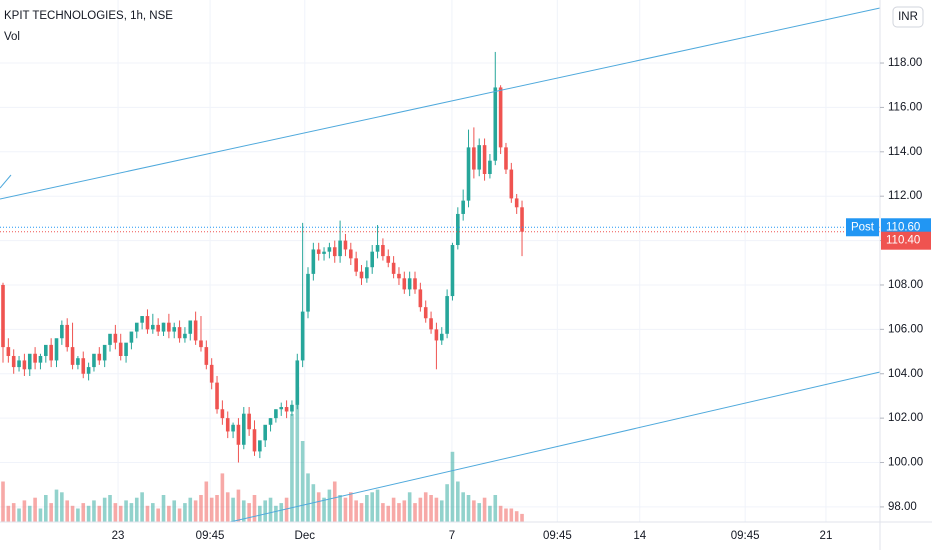 Image resolution: width=932 pixels, height=555 pixels. I want to click on currency-button, so click(908, 17).